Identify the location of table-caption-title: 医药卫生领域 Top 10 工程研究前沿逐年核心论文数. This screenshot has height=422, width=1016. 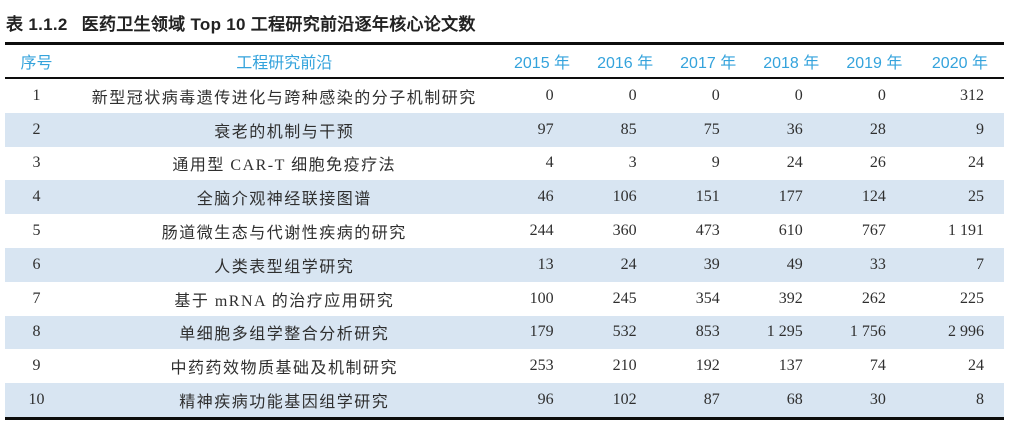
(278, 24).